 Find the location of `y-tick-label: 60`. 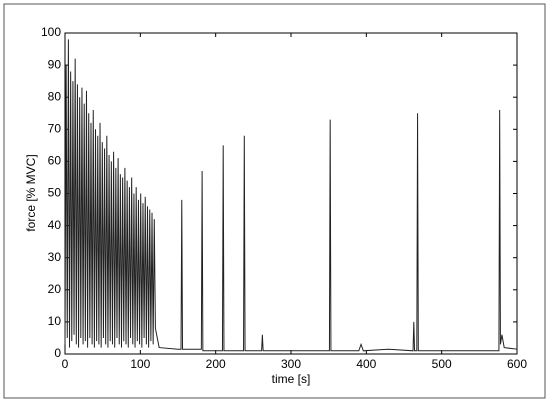

y-tick-label: 60 is located at coordinates (55, 161).